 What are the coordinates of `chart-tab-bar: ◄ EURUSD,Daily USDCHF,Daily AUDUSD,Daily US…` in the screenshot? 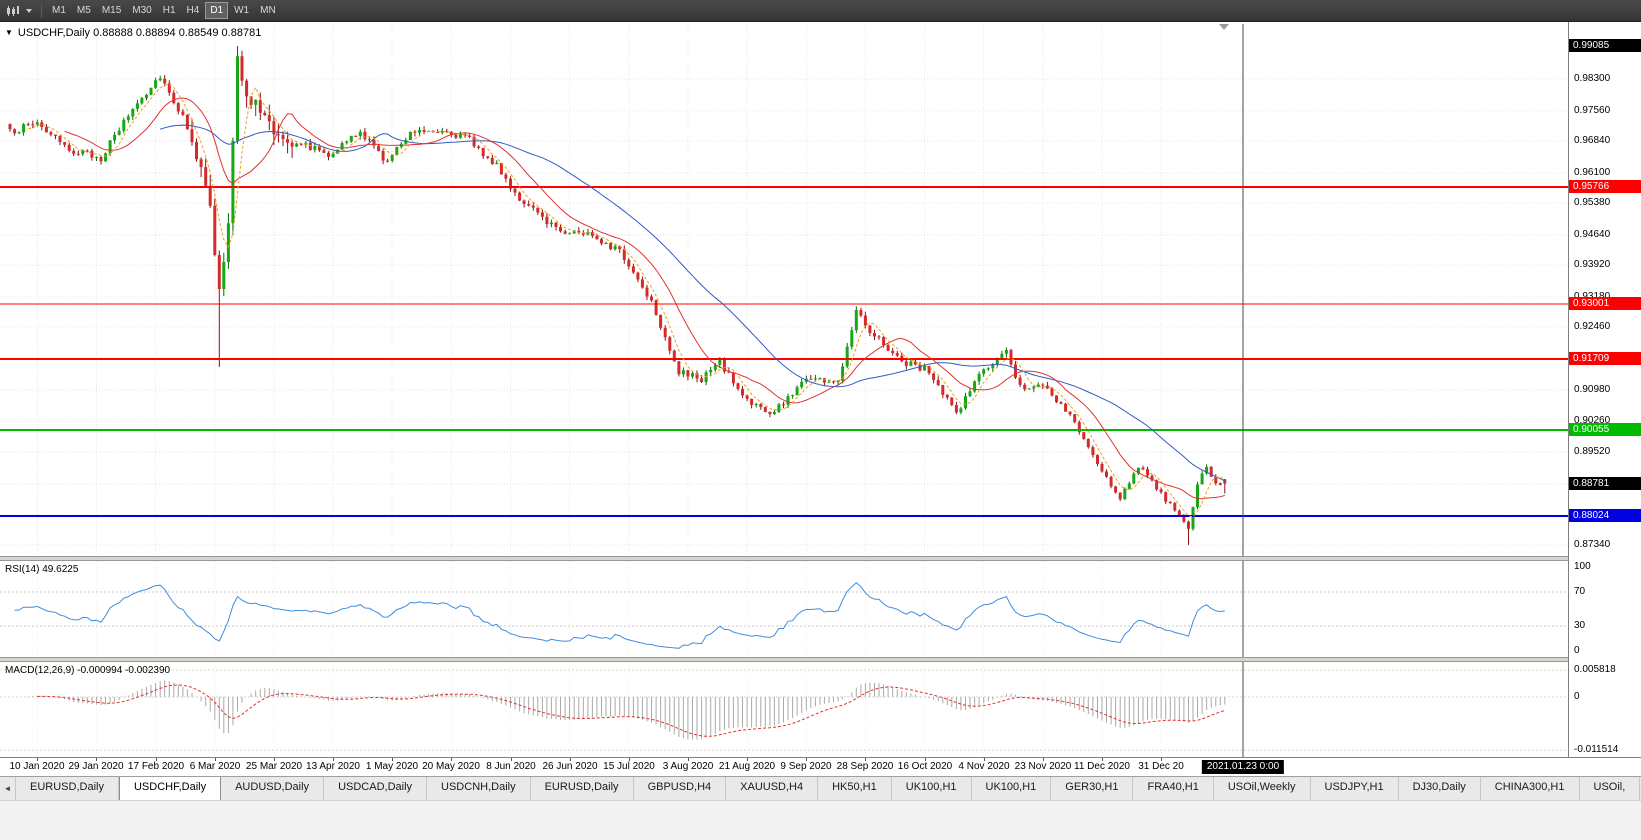 It's located at (820, 788).